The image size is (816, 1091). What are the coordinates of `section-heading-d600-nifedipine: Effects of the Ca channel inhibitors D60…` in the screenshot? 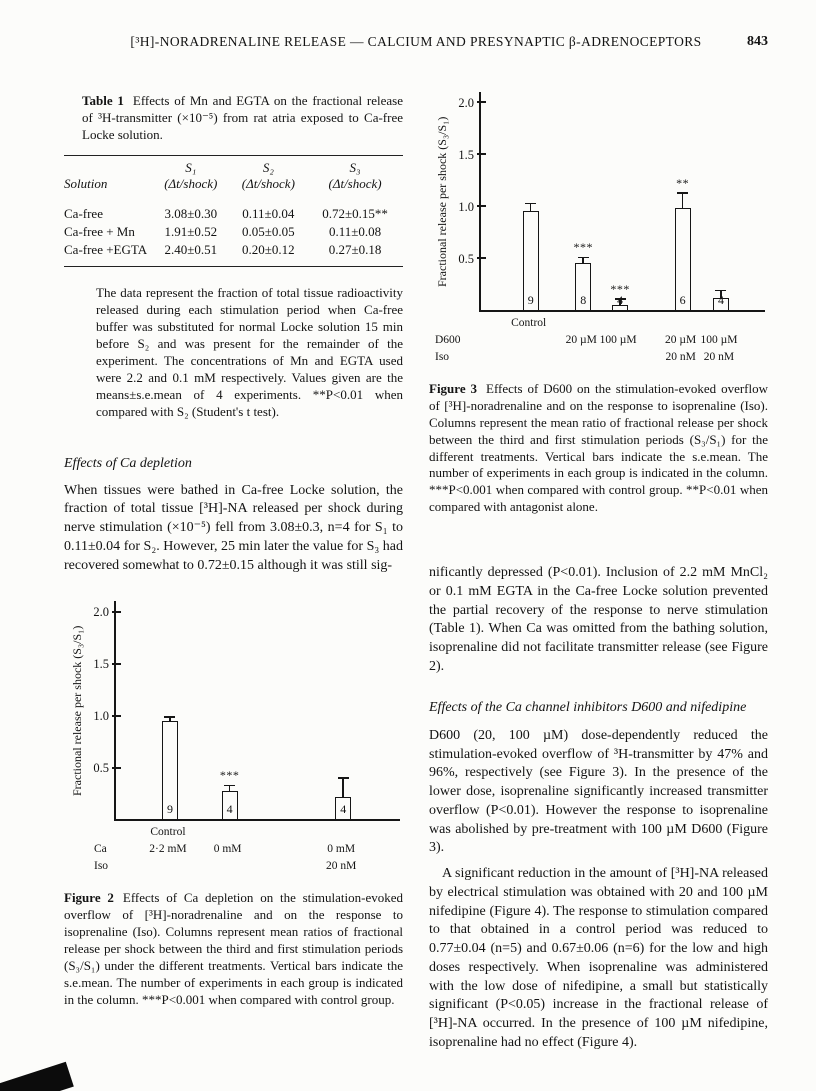 It's located at (588, 707).